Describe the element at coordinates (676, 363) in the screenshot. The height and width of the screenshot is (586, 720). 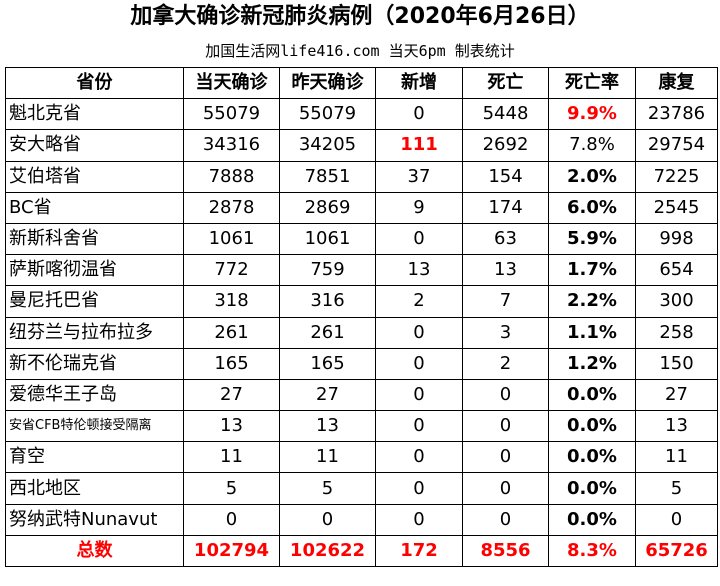
I see `recovered: 150` at that location.